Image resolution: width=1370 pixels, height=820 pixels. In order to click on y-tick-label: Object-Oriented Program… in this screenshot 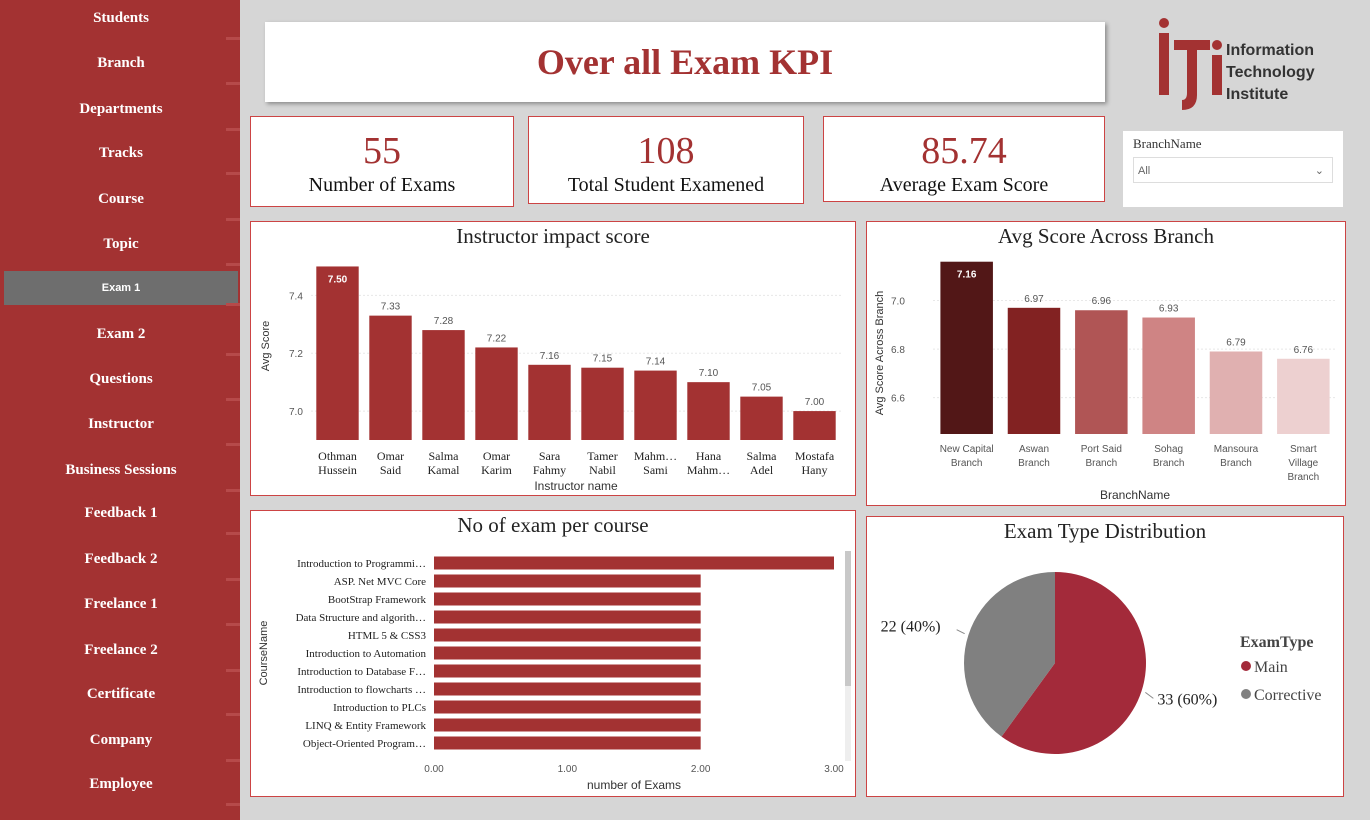, I will do `click(364, 744)`.